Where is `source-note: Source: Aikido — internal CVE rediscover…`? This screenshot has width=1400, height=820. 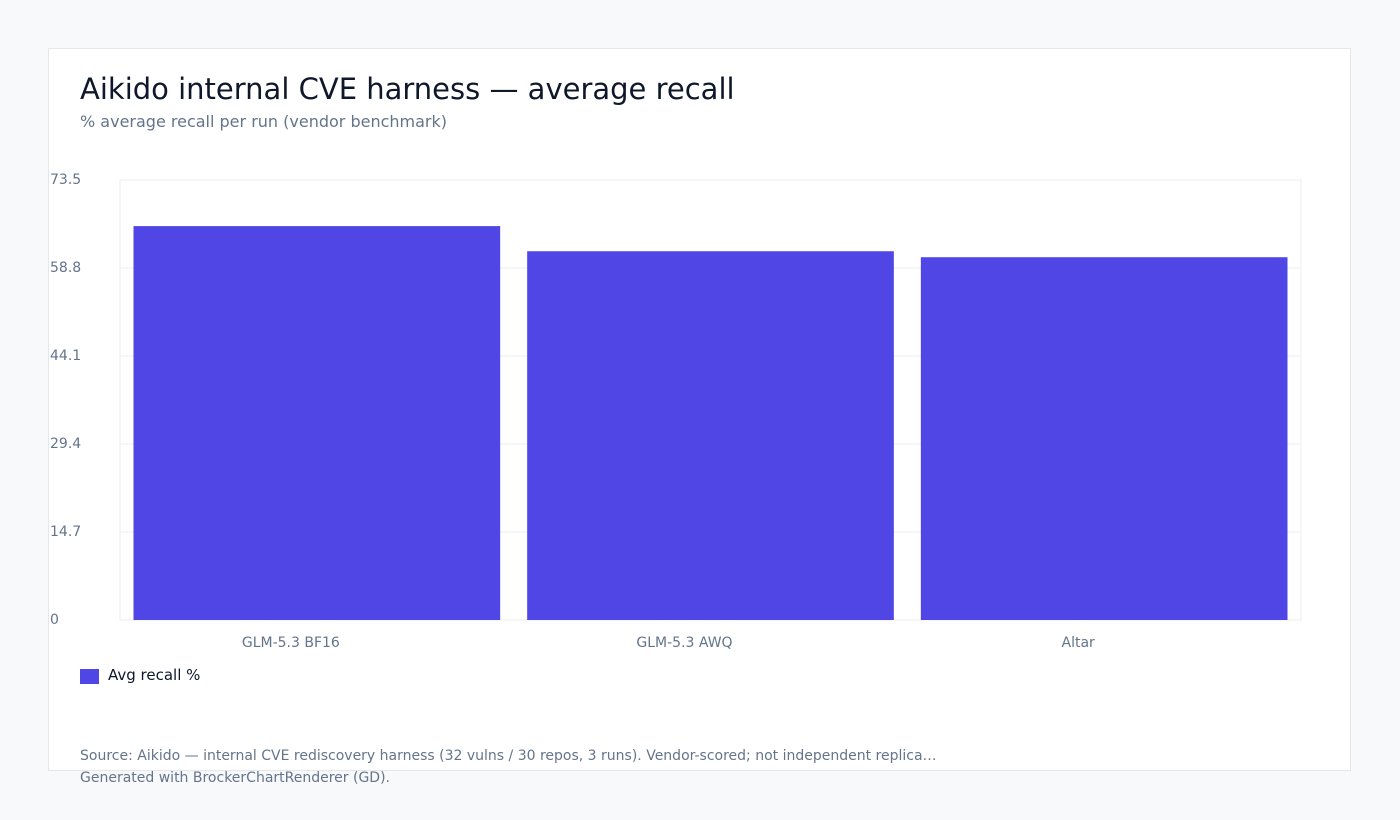
source-note: Source: Aikido — internal CVE rediscover… is located at coordinates (508, 756).